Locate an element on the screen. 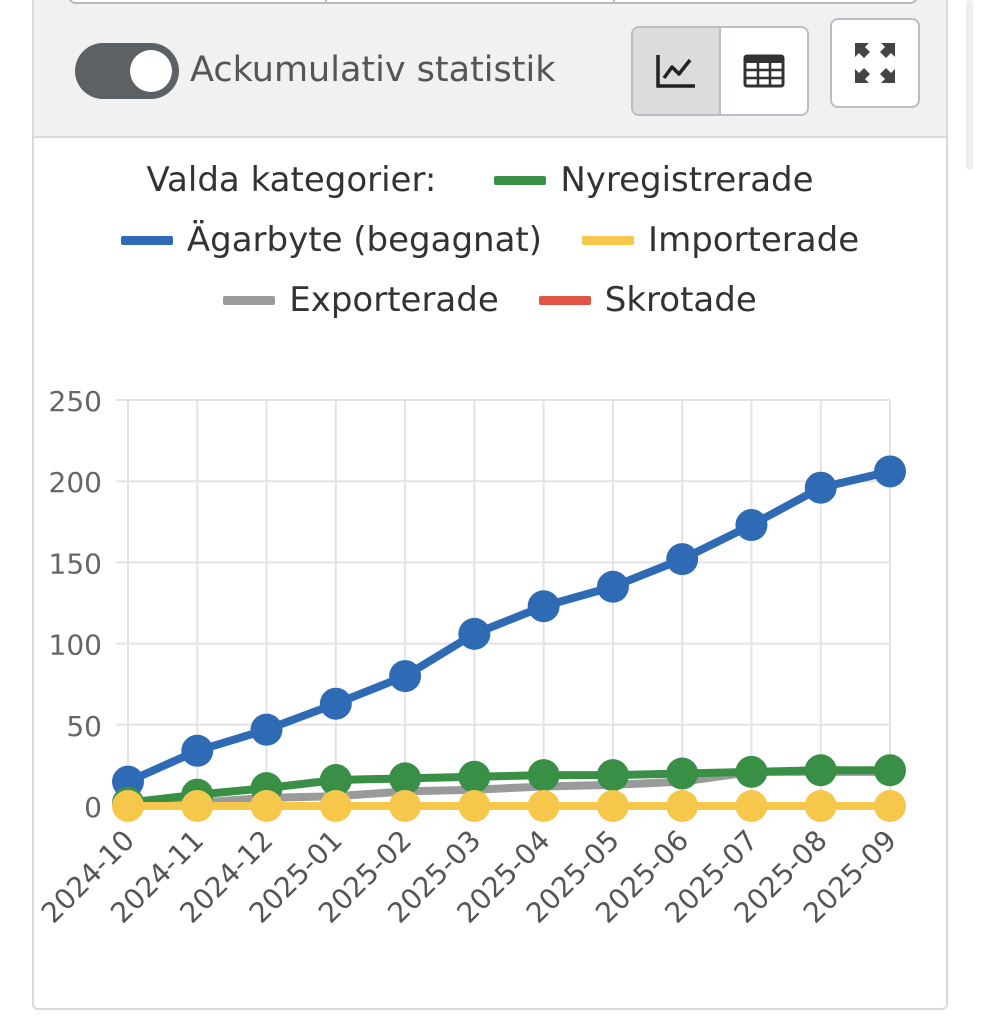  legend-item-importerade: Importerade is located at coordinates (720, 240).